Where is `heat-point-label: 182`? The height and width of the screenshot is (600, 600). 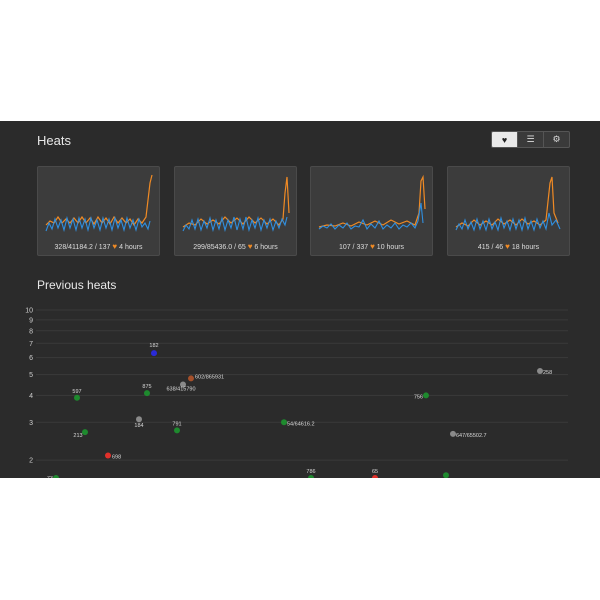
heat-point-label: 182 is located at coordinates (153, 346).